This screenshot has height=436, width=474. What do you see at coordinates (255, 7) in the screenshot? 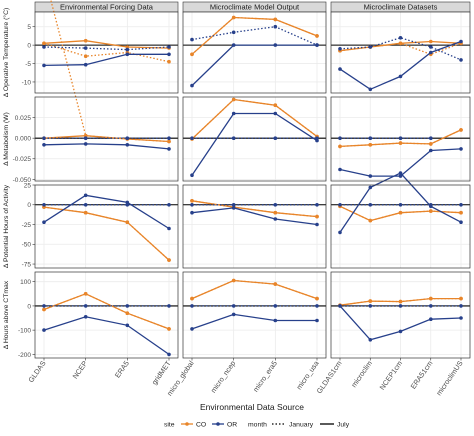
I see `facet-strip-label: Microclimate Model Output` at bounding box center [255, 7].